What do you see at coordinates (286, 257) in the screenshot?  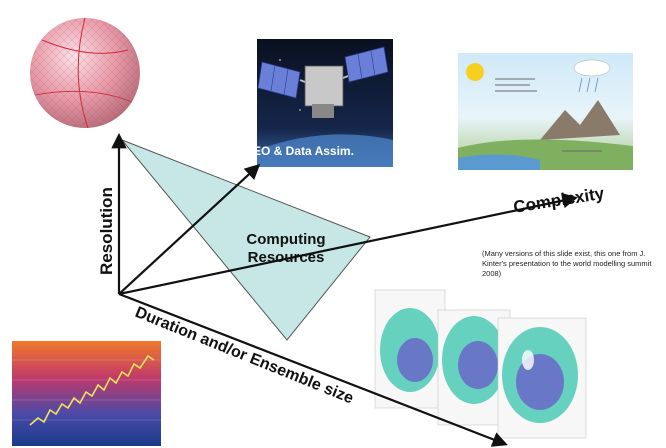 I see `computing-label-line2: Resources` at bounding box center [286, 257].